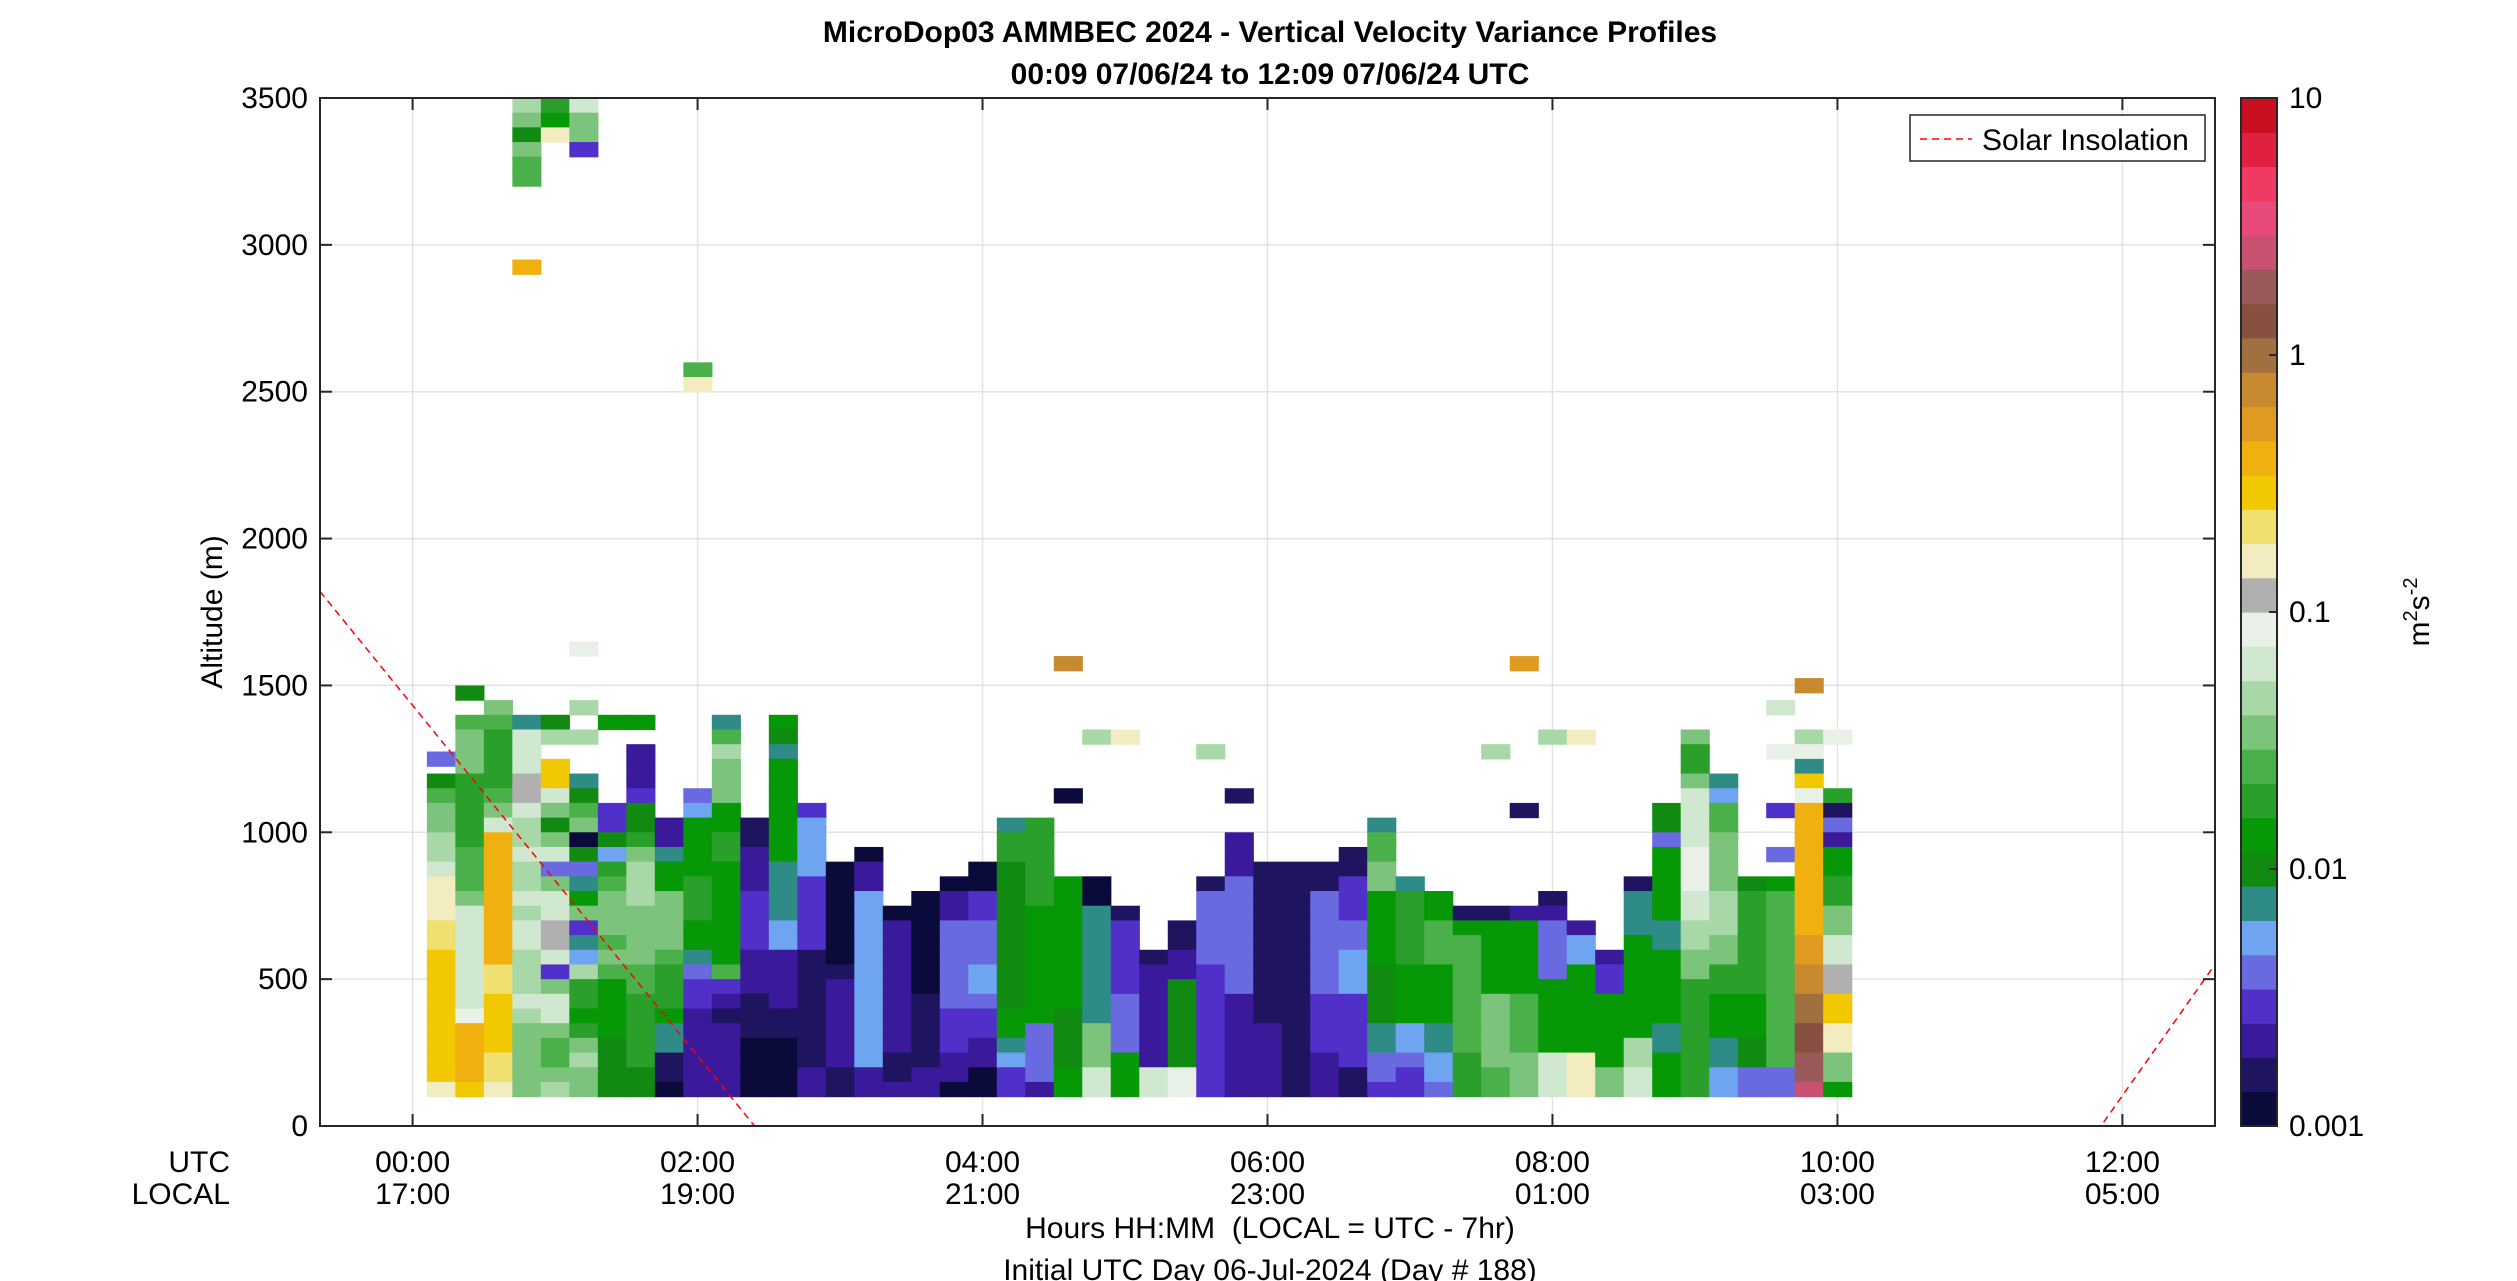 The height and width of the screenshot is (1281, 2517). I want to click on y-tick-label: 0, so click(299, 1126).